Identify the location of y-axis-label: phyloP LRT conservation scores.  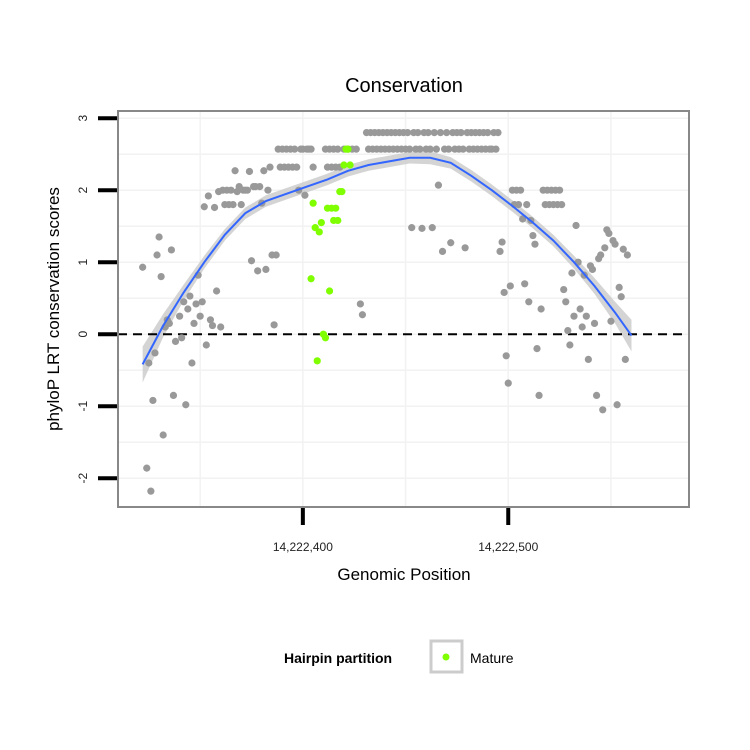
(53, 309).